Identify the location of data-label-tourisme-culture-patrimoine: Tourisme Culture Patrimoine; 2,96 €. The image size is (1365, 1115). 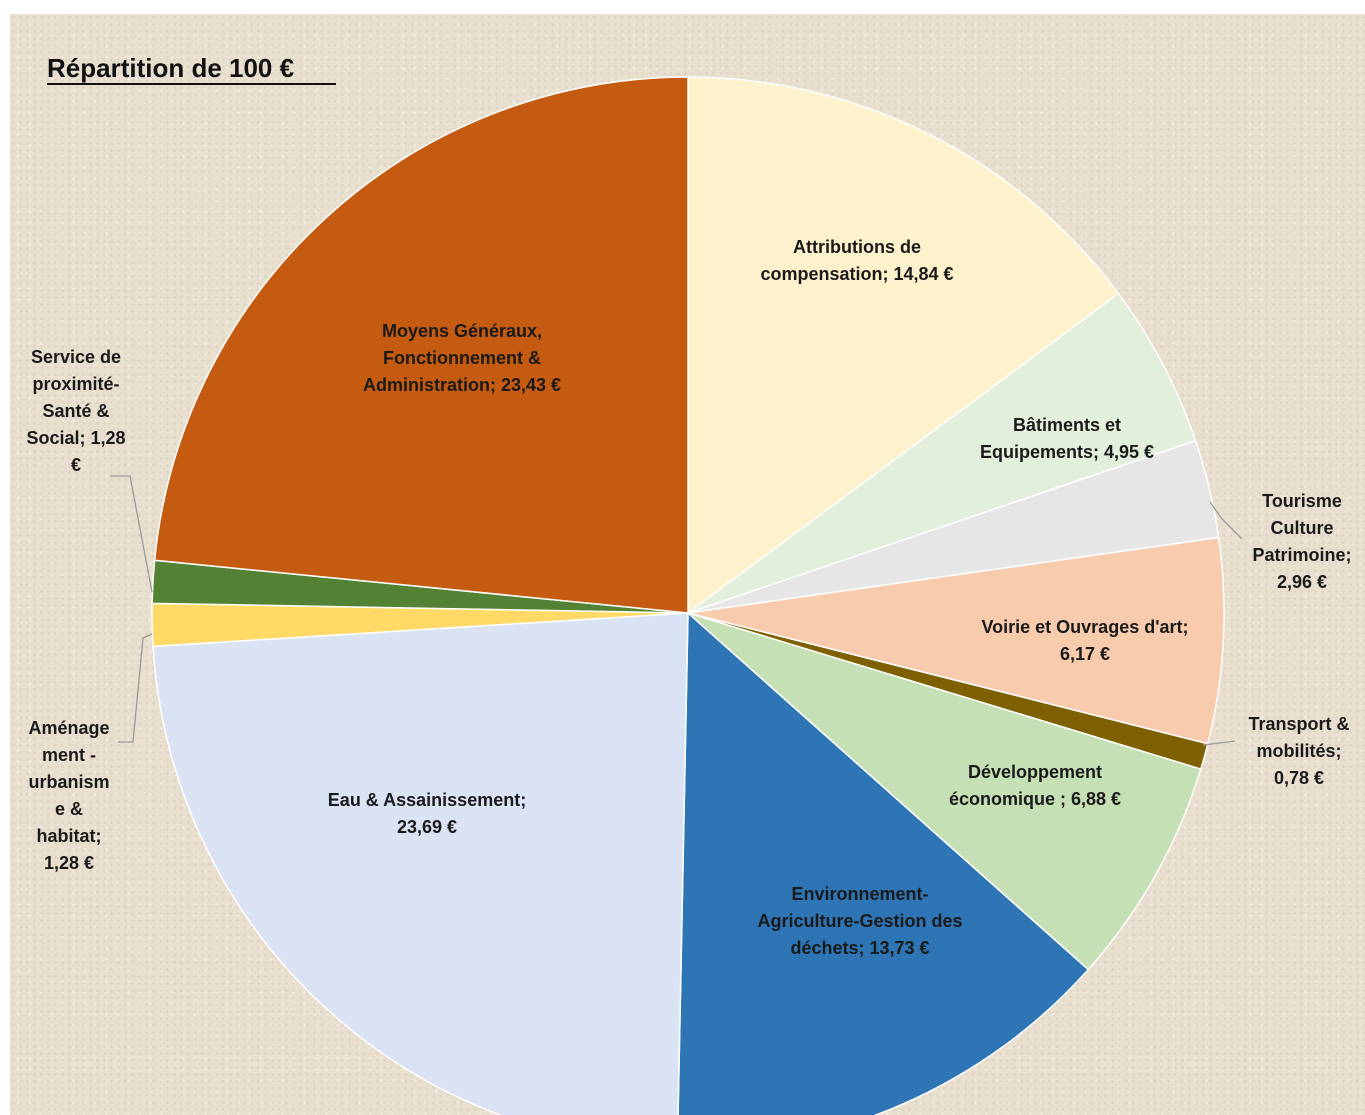
(1301, 541).